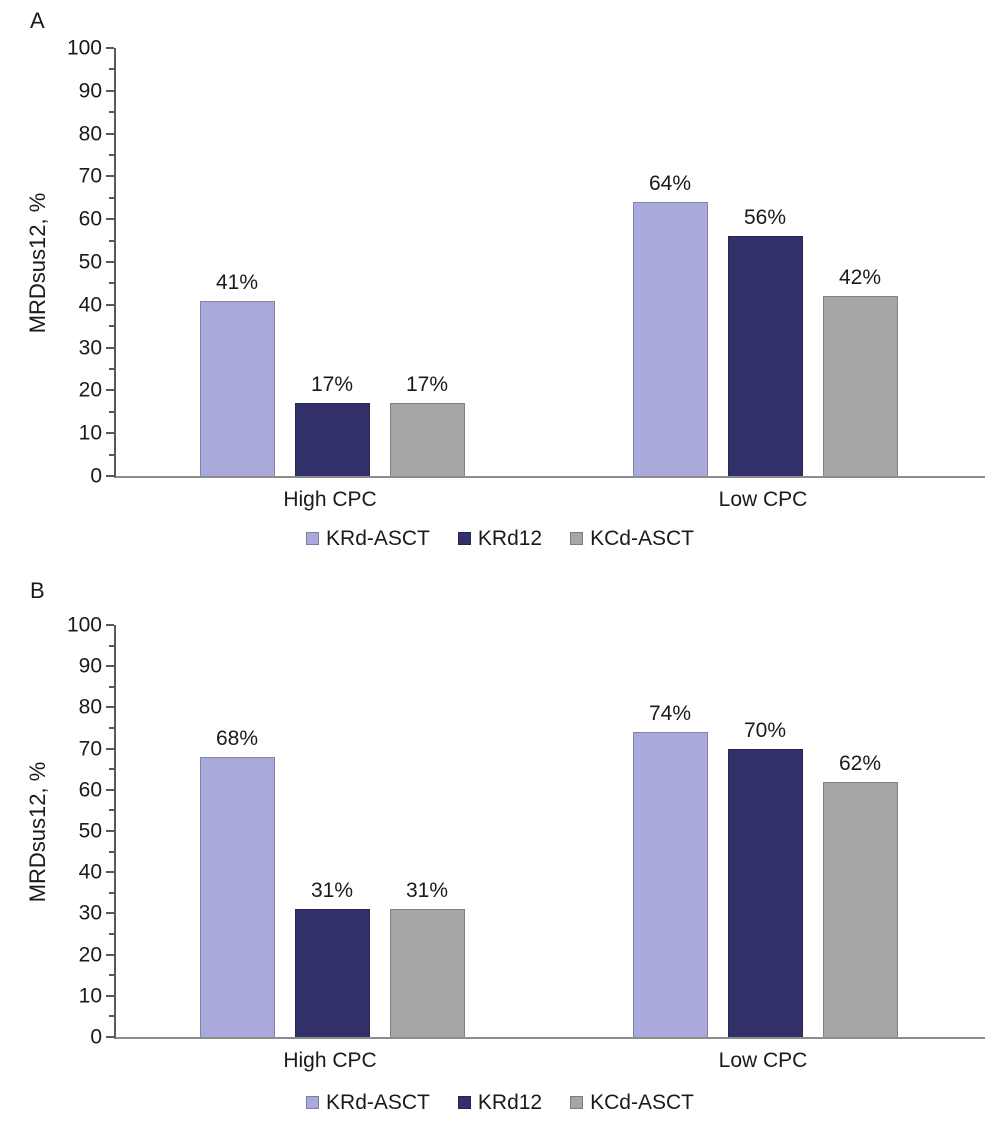 The width and height of the screenshot is (1000, 1135). I want to click on y-axis-title-b: MRDsus12, %, so click(37, 832).